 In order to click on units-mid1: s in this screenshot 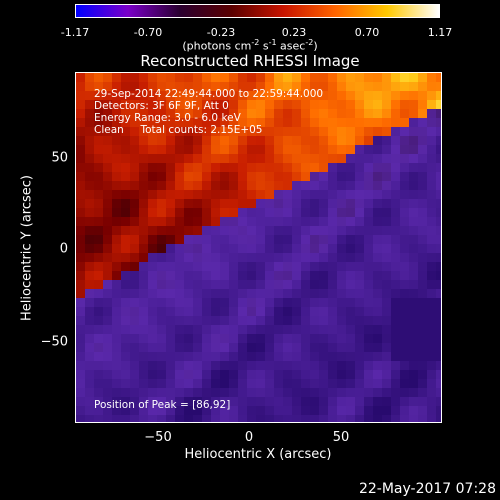, I will do `click(264, 46)`.